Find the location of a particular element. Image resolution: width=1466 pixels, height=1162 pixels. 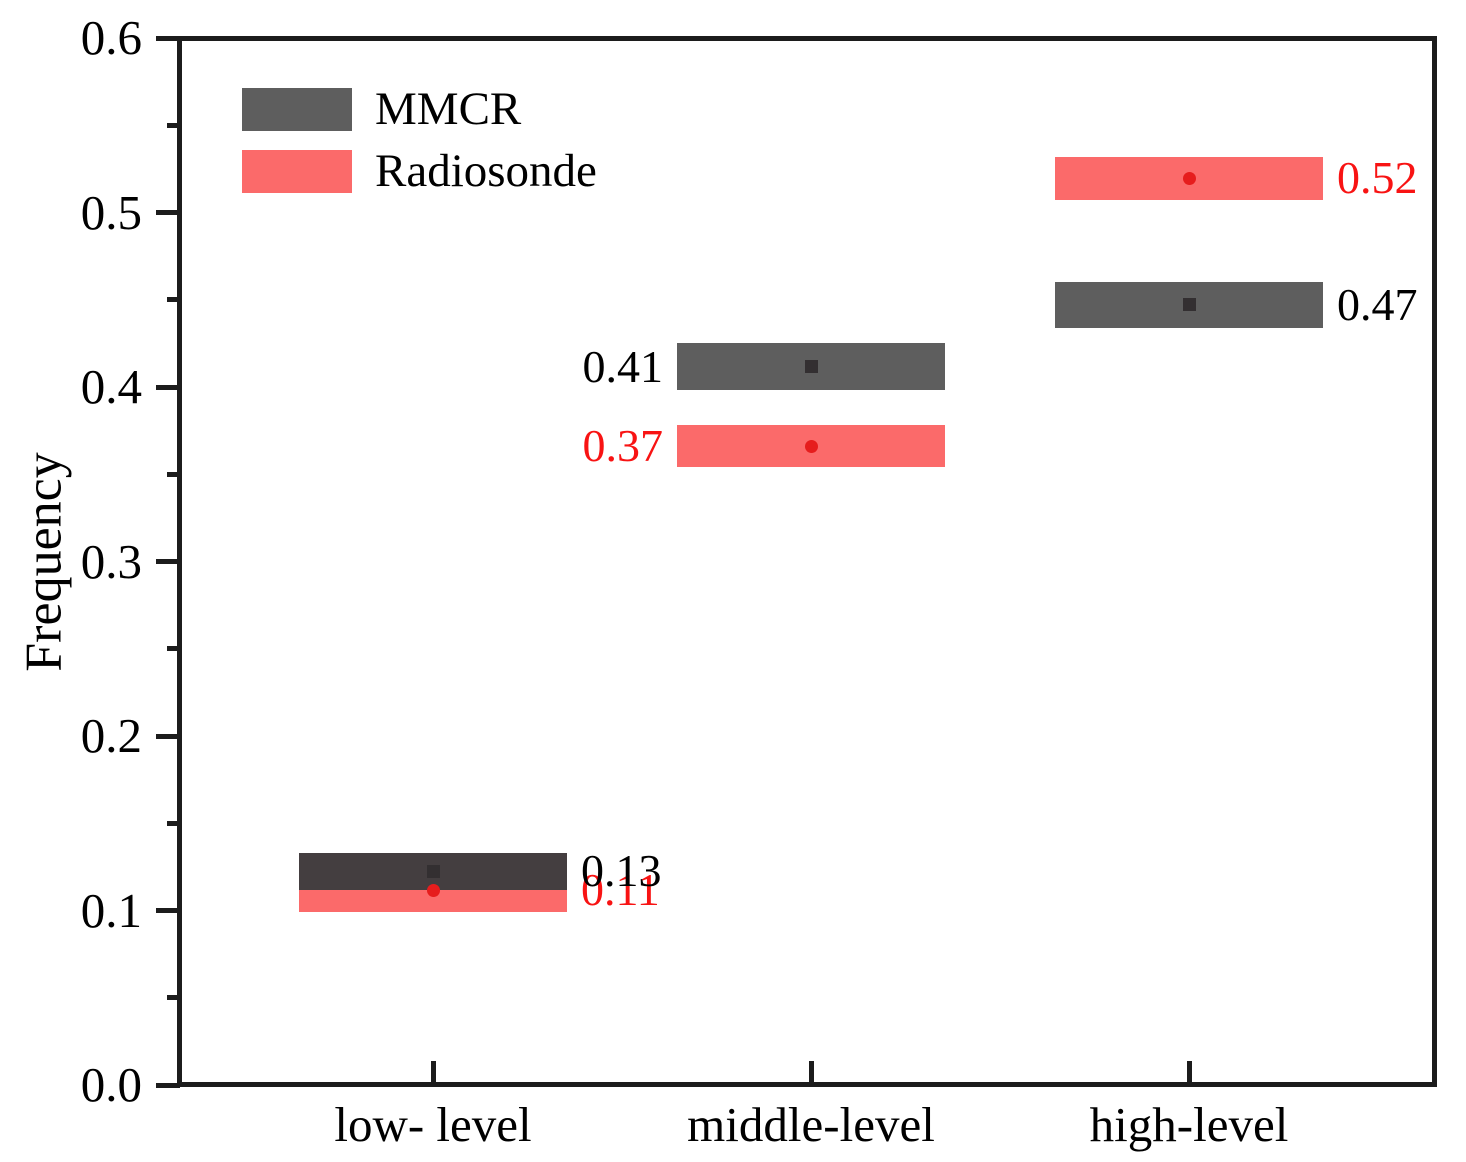

y-tick-label: 0.0 is located at coordinates (111, 1084).